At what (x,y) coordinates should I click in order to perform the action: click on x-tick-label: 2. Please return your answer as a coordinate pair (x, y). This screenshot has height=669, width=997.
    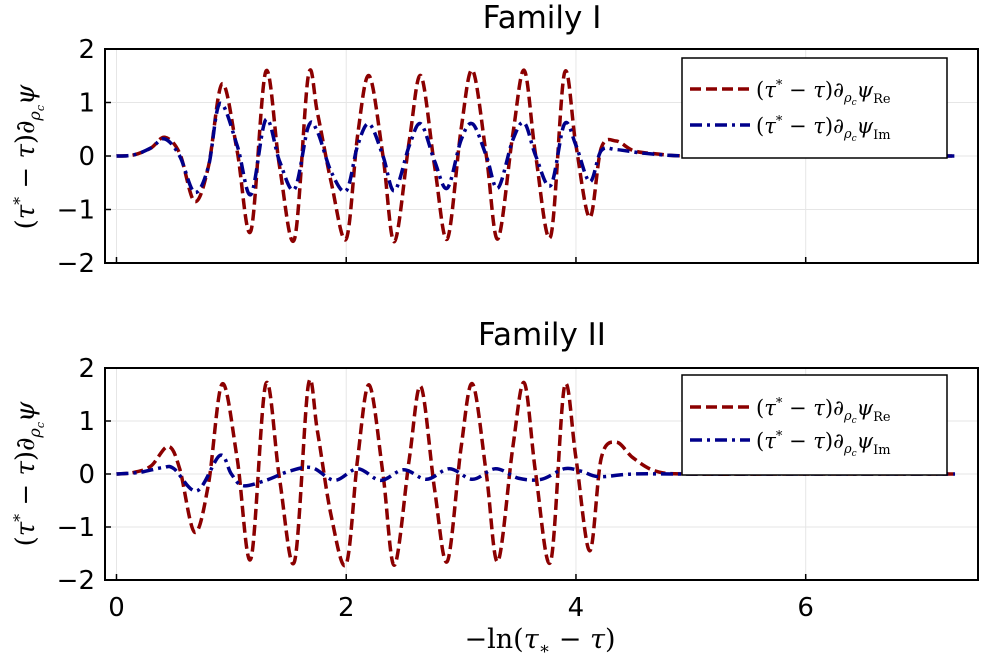
    Looking at the image, I should click on (346, 608).